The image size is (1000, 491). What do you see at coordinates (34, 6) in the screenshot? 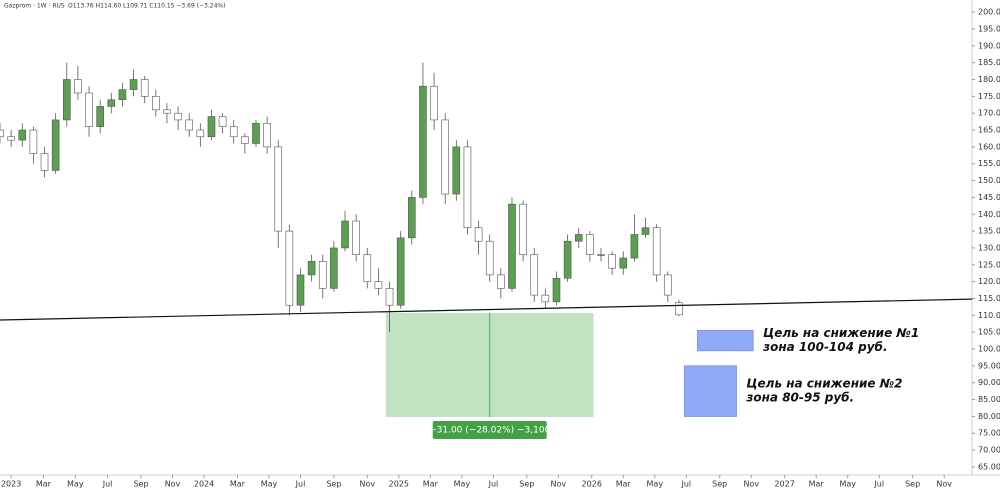
I see `chart-title: Gazprom · 1W · RUS` at bounding box center [34, 6].